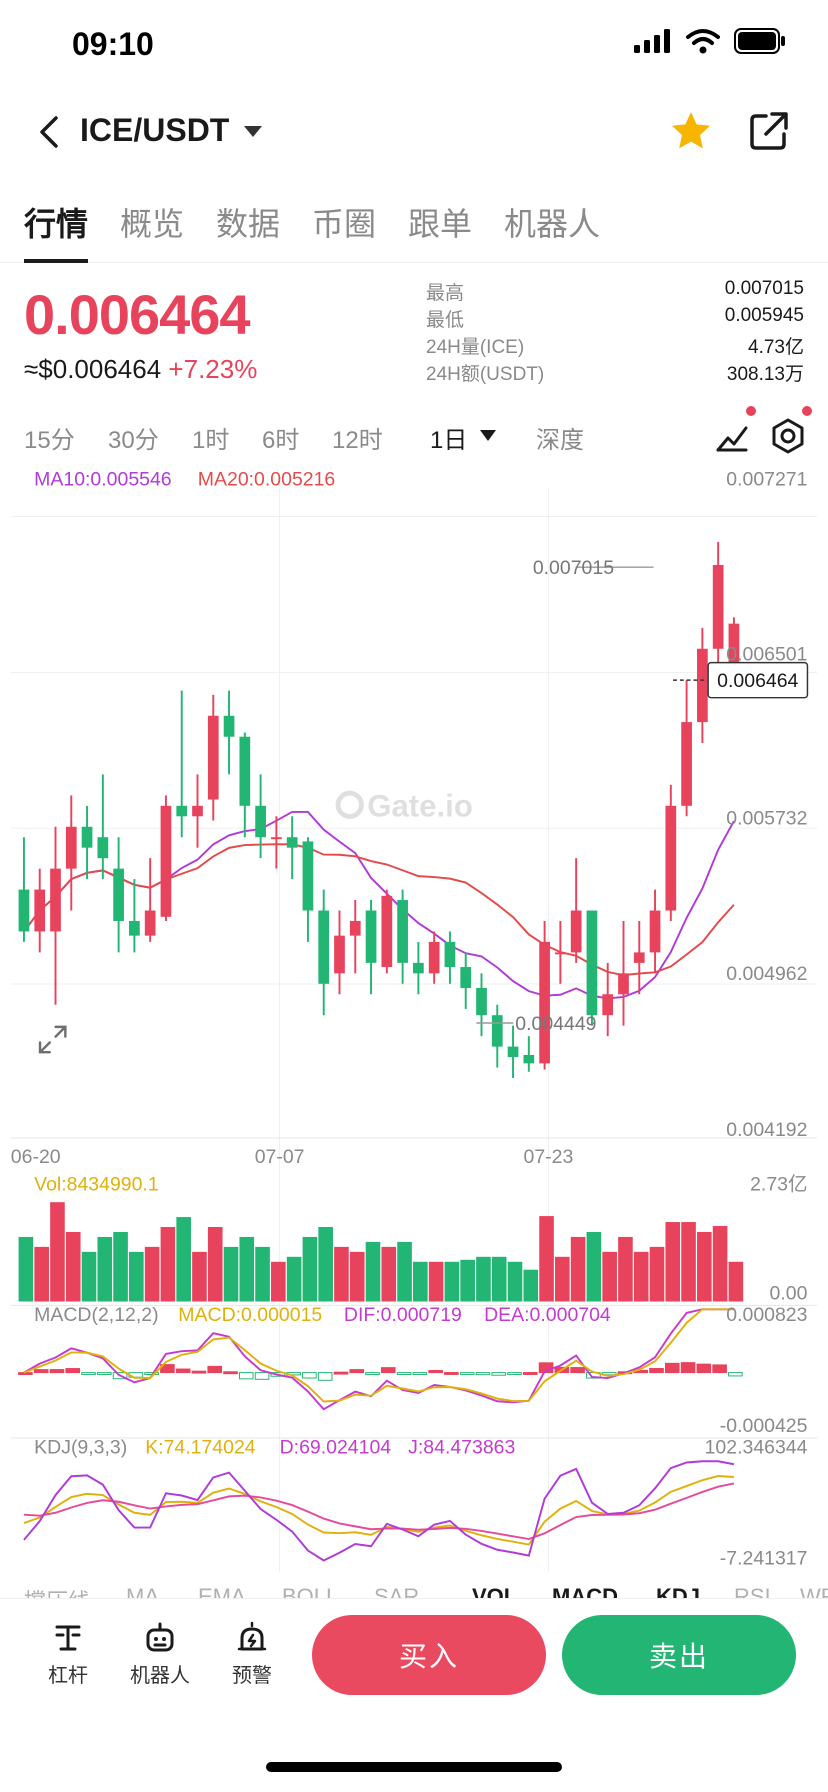 The width and height of the screenshot is (828, 1792). What do you see at coordinates (552, 224) in the screenshot?
I see `tab-bots: 机器人` at bounding box center [552, 224].